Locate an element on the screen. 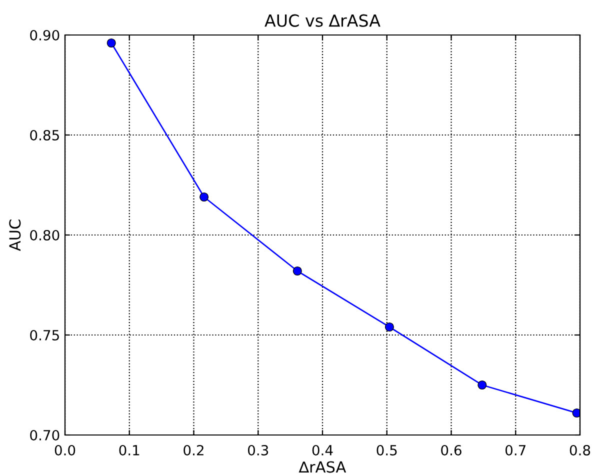 This screenshot has width=596, height=474. x-tick-label: 0.7 is located at coordinates (515, 450).